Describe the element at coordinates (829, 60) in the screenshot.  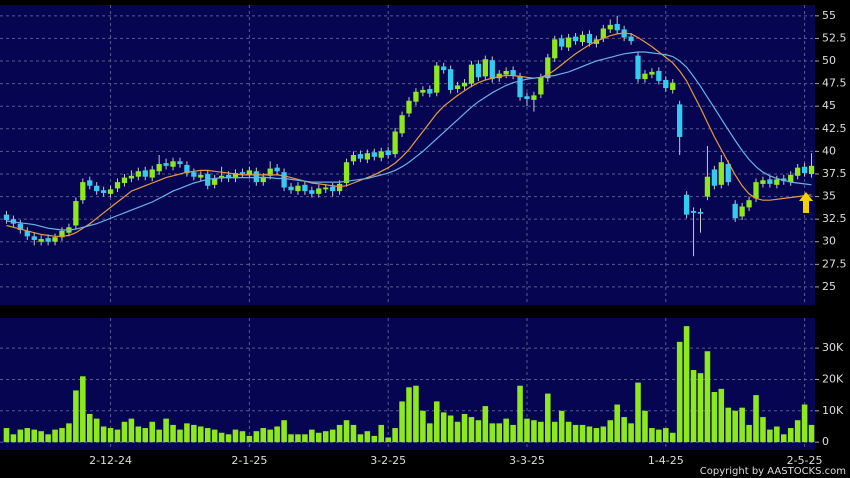
I see `y-tick-label: 50` at that location.